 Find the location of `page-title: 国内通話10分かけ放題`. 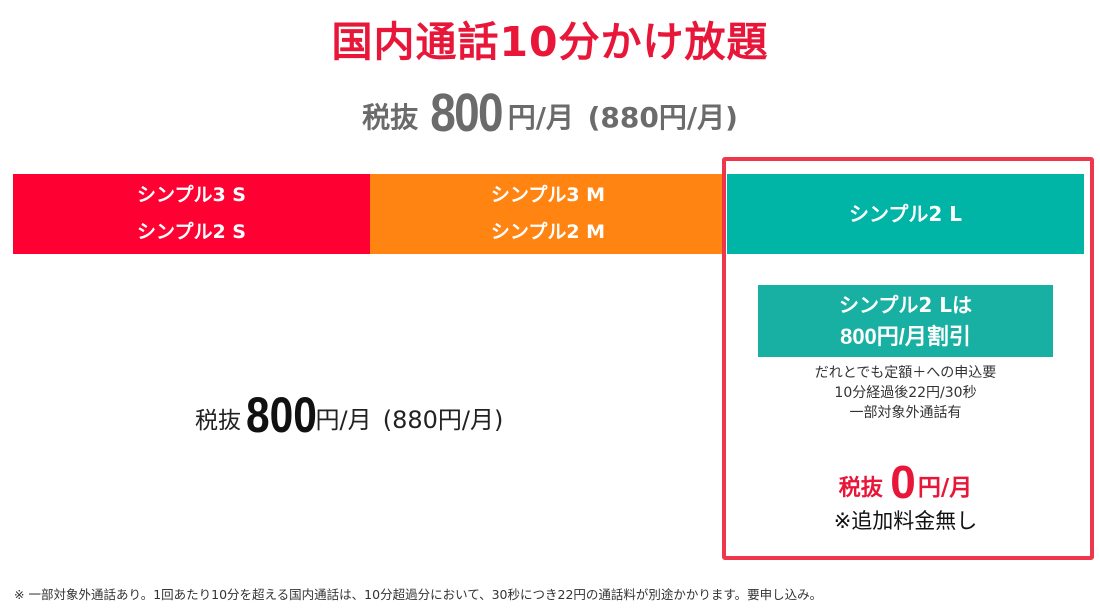

page-title: 国内通話10分かけ放題 is located at coordinates (550, 42).